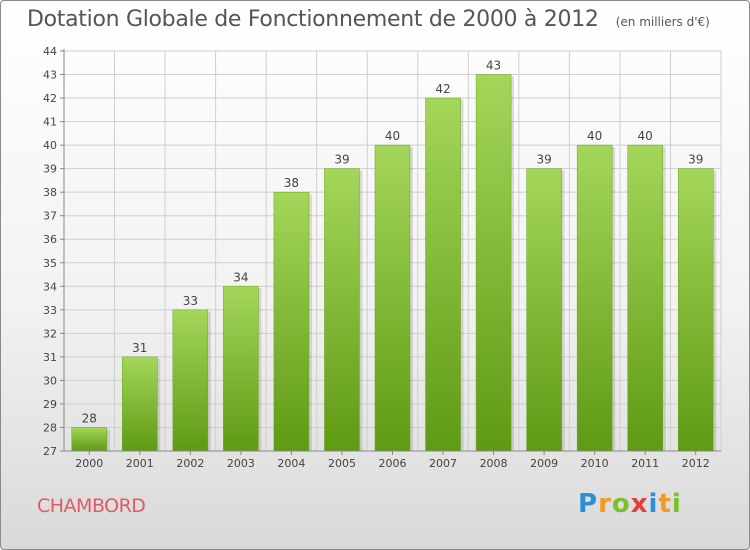 The height and width of the screenshot is (550, 750). What do you see at coordinates (50, 310) in the screenshot?
I see `y-tick-label: 33` at bounding box center [50, 310].